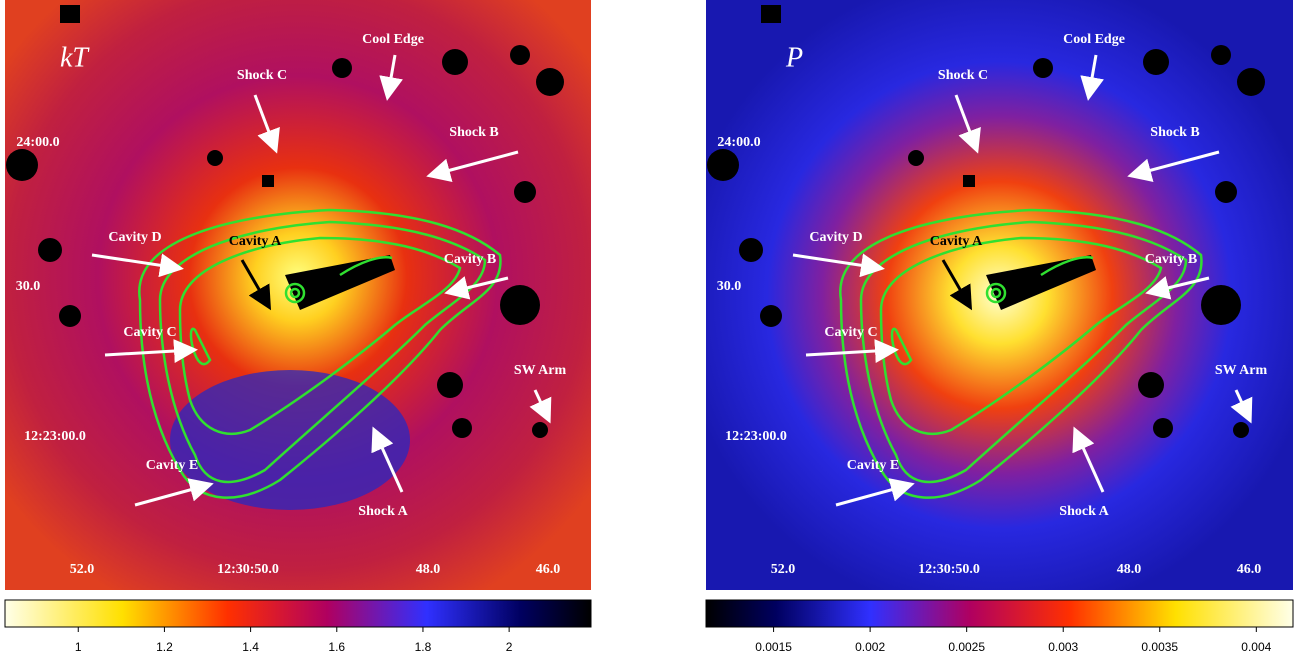 This screenshot has width=1296, height=661. What do you see at coordinates (773, 647) in the screenshot?
I see `colorbar-tick-label: 0.0015` at bounding box center [773, 647].